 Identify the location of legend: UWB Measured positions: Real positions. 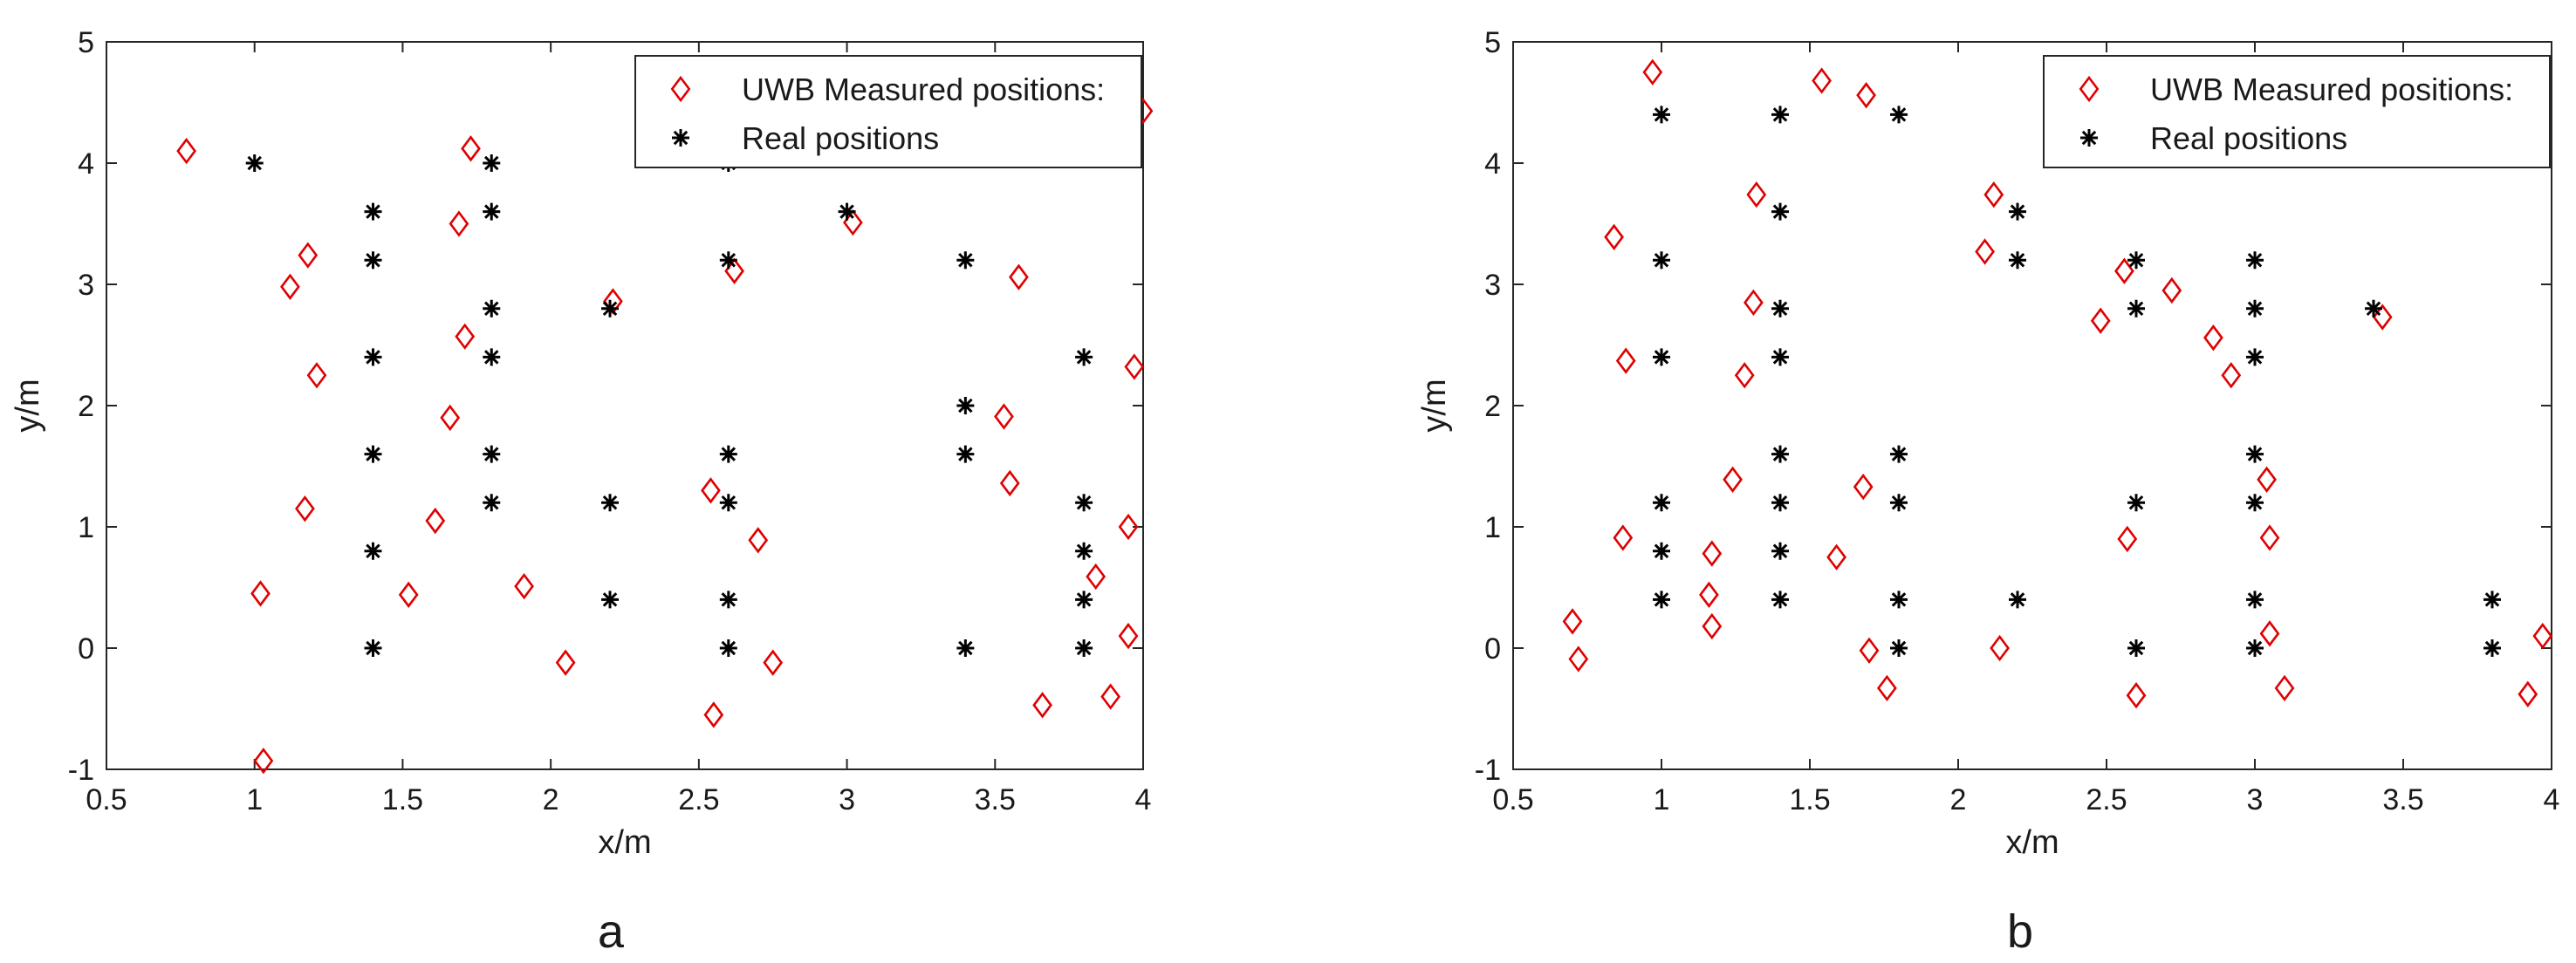
(888, 111).